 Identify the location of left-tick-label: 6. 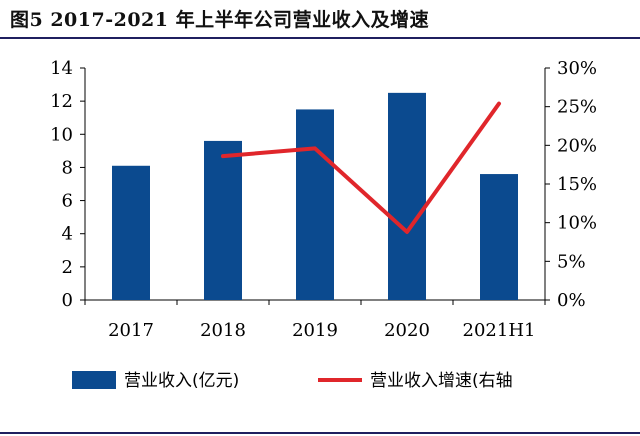
(67, 201).